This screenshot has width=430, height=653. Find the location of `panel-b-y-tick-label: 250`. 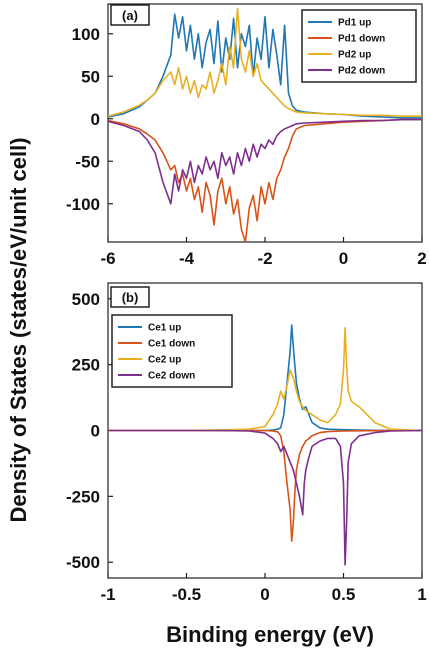

panel-b-y-tick-label: 250 is located at coordinates (86, 365).